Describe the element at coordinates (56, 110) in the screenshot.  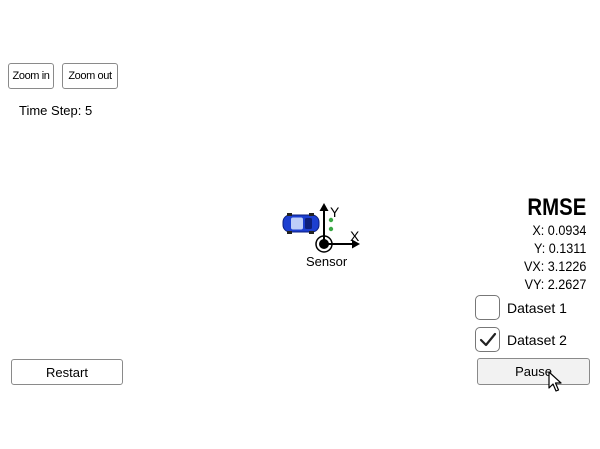
I see `time-step-label: Time Step: 5` at that location.